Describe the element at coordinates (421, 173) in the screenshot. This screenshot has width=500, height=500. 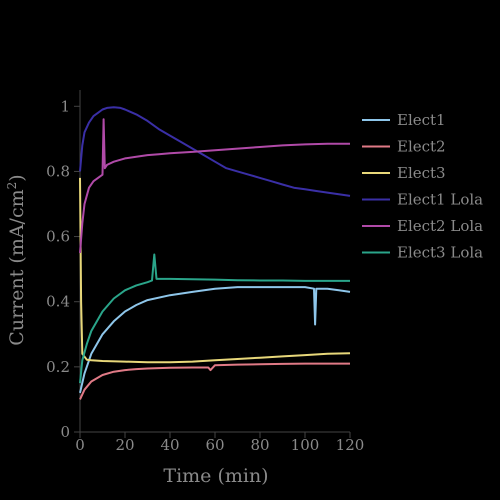
I see `legend-item-label: Elect3` at that location.